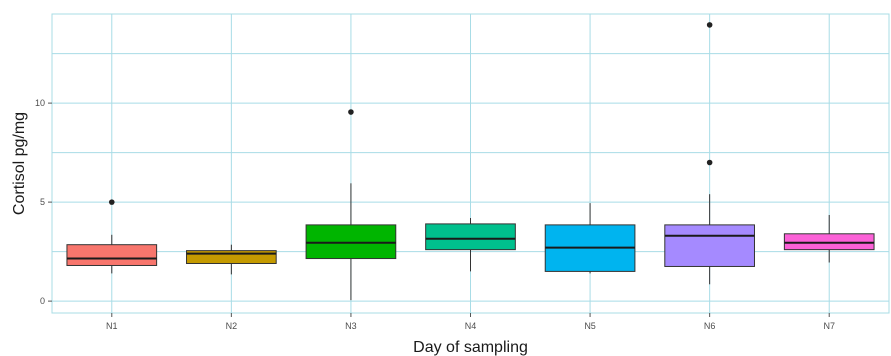 This screenshot has width=891, height=356. What do you see at coordinates (471, 326) in the screenshot?
I see `x-tick-label: N4` at bounding box center [471, 326].